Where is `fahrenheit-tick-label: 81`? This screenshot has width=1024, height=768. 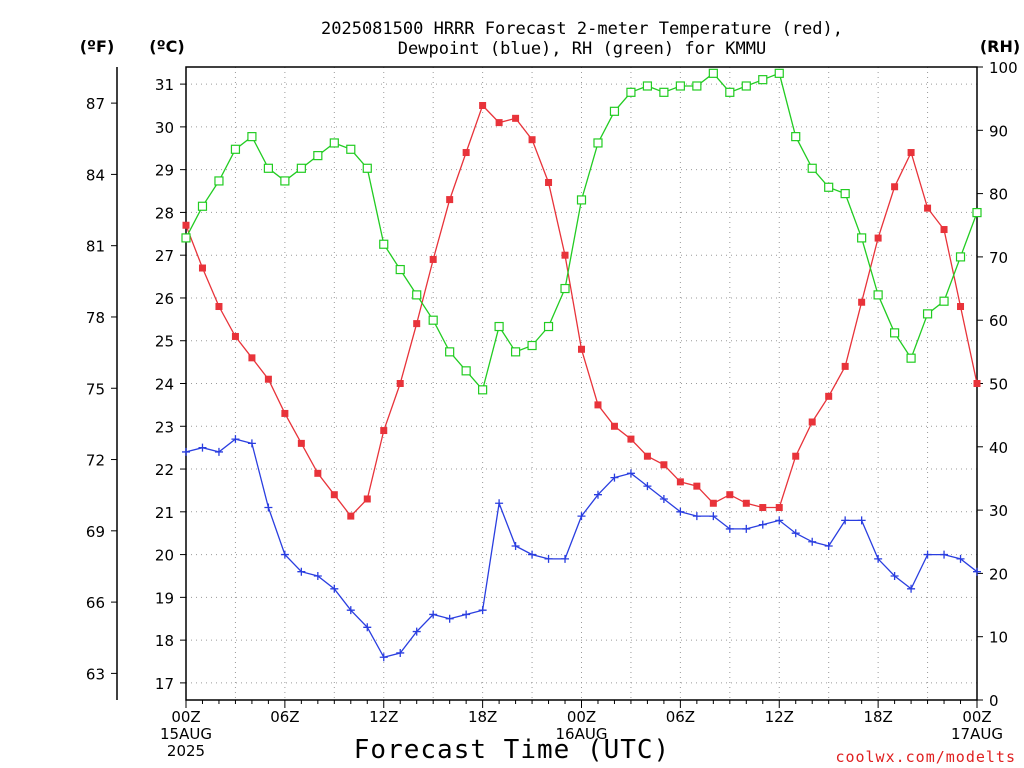 fahrenheit-tick-label: 81 is located at coordinates (95, 247).